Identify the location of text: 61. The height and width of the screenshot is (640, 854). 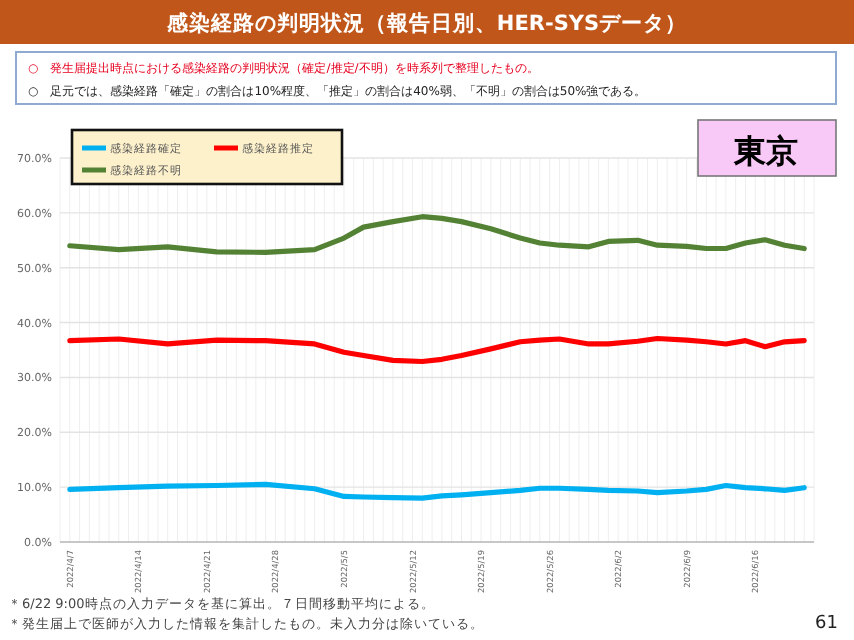
(826, 624).